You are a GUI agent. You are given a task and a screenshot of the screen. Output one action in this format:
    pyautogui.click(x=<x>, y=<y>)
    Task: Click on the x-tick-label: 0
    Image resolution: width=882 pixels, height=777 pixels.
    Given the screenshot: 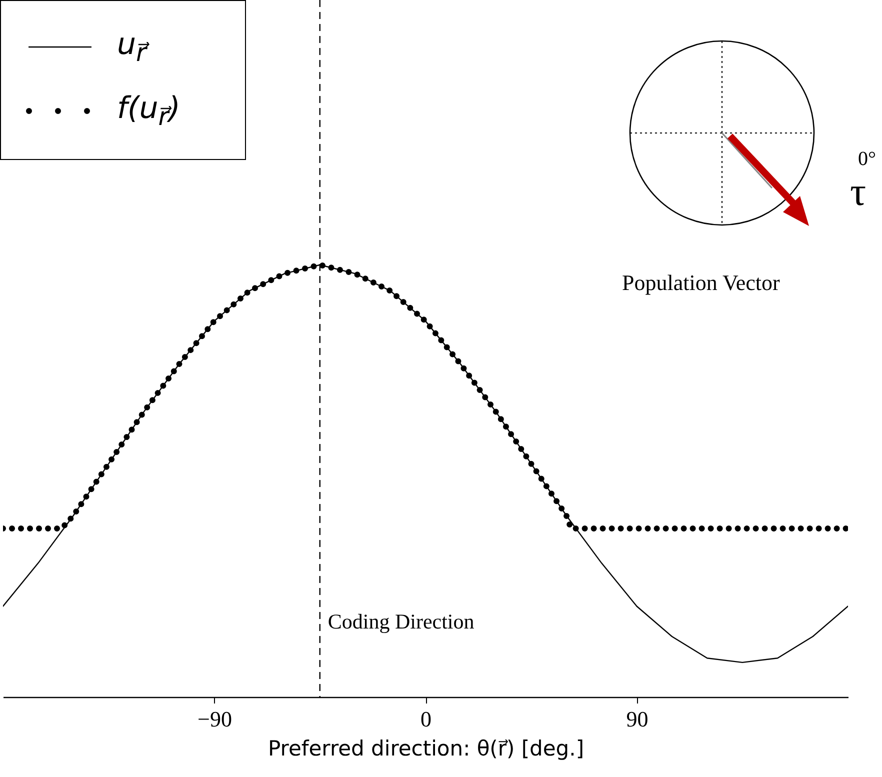 What is the action you would take?
    pyautogui.click(x=426, y=719)
    